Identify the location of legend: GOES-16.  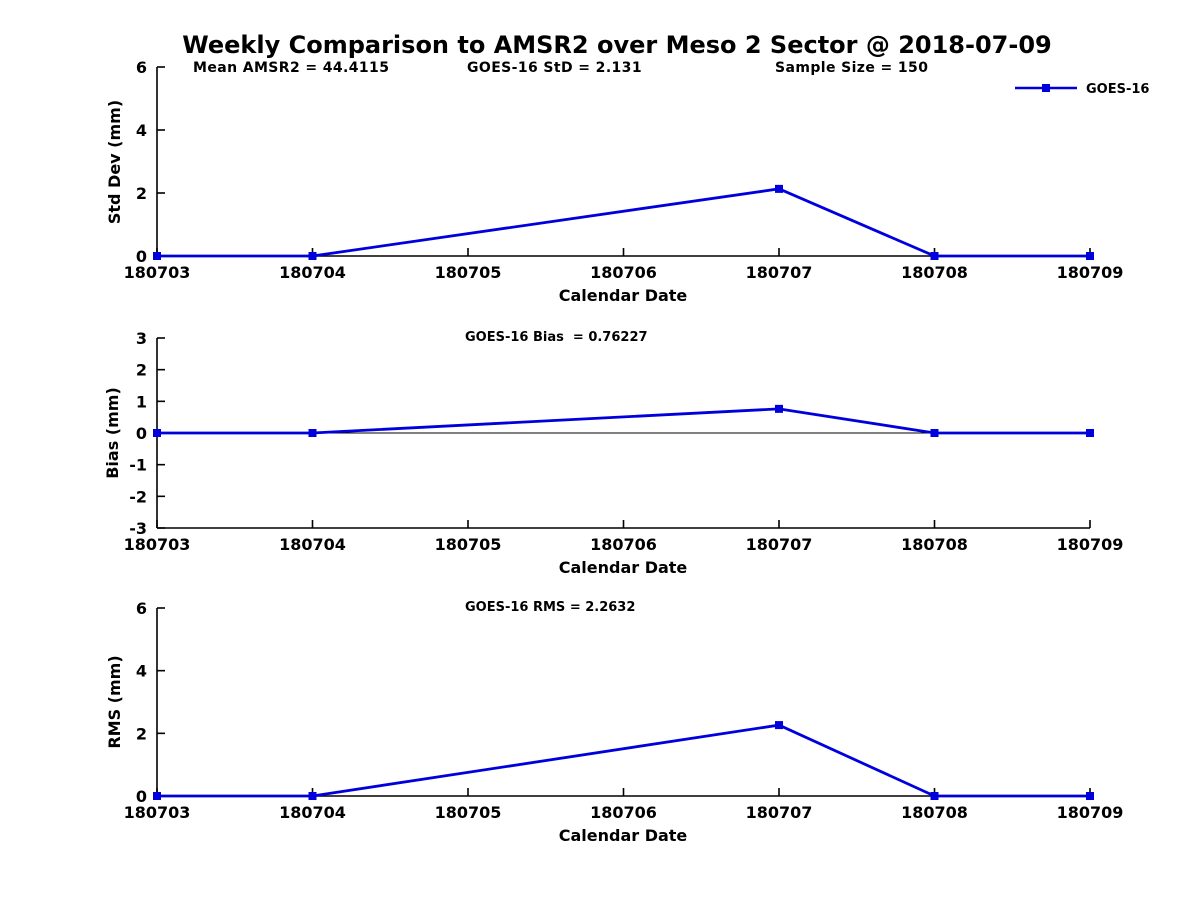
(1082, 89).